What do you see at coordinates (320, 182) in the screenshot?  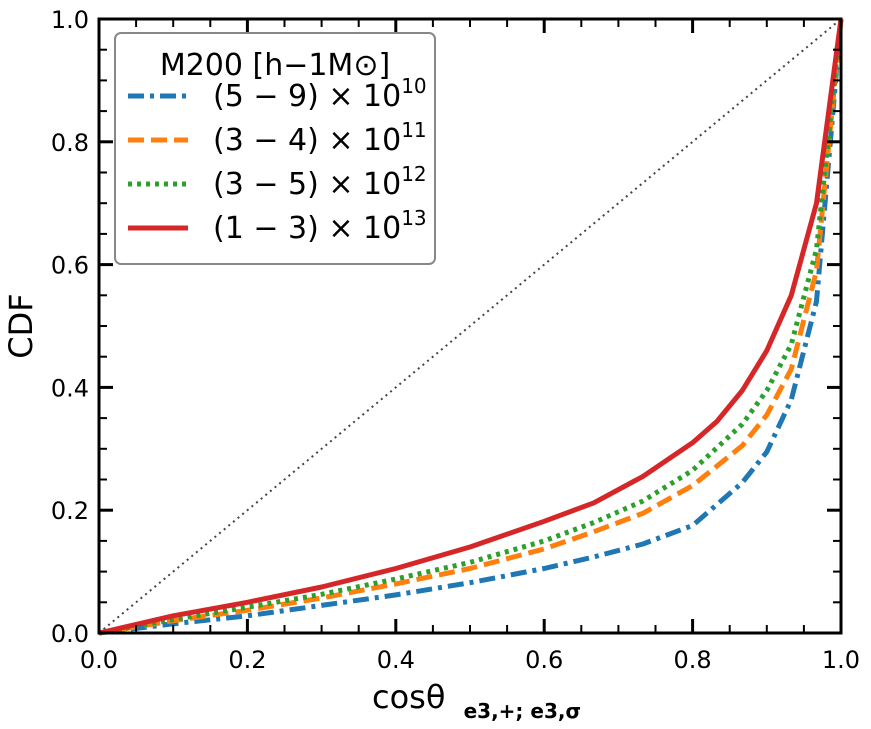 I see `legend-label-3: (3 − 5) × 1012` at bounding box center [320, 182].